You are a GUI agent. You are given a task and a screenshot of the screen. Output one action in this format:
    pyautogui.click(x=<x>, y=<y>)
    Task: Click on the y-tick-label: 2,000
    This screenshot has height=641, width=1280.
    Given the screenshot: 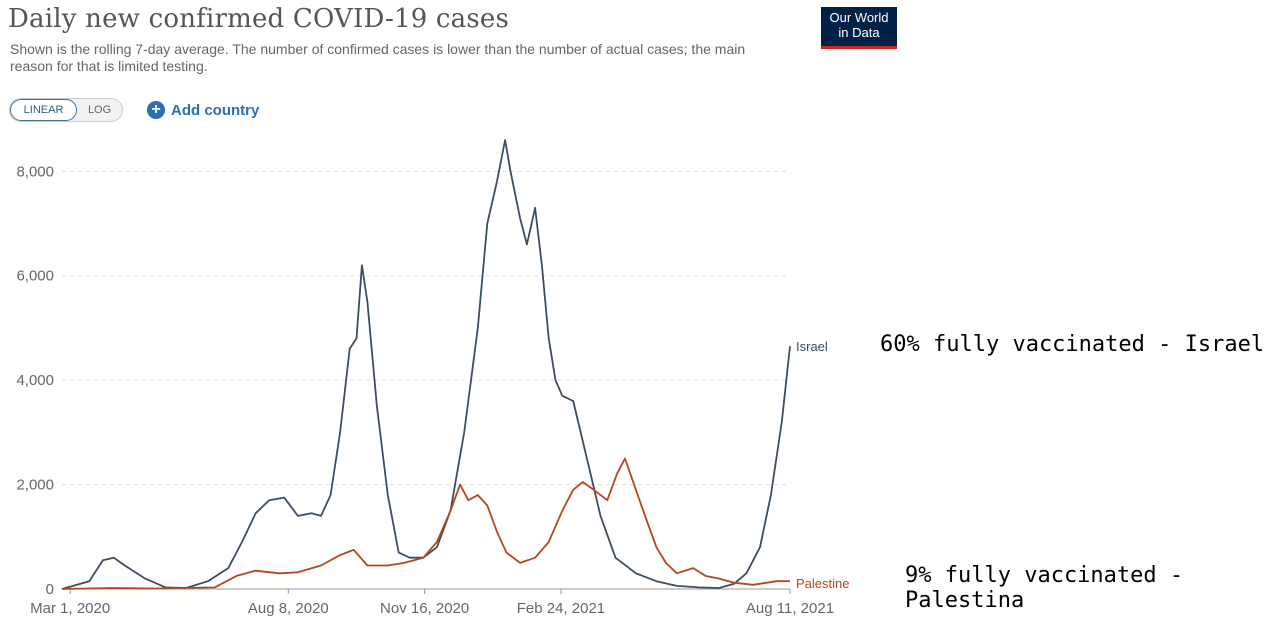 What is the action you would take?
    pyautogui.click(x=35, y=485)
    